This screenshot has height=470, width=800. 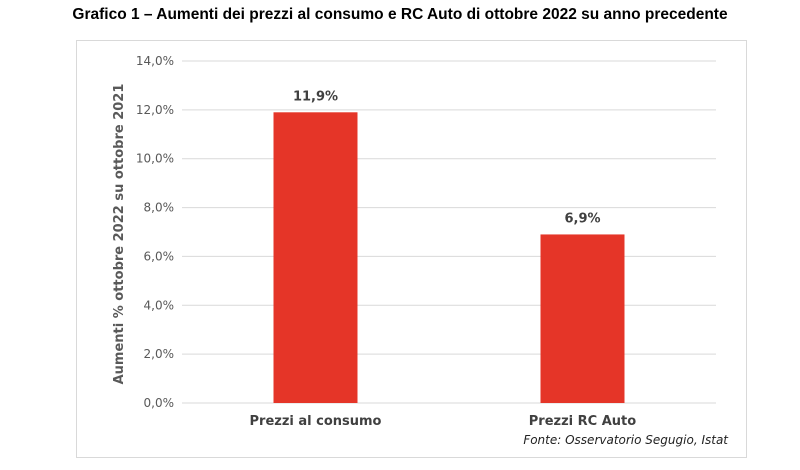 What do you see at coordinates (447, 157) in the screenshot?
I see `data-labels: 11,9% 6,9%` at bounding box center [447, 157].